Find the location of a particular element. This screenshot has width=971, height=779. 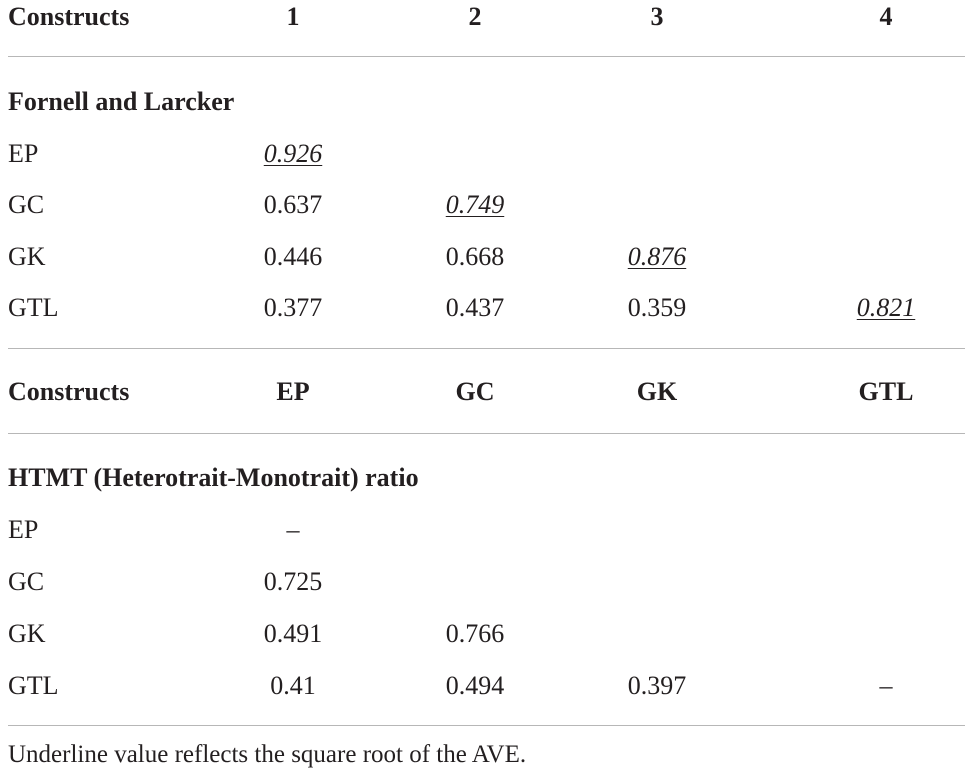

table-cell-diagonal: 0.876 is located at coordinates (657, 256).